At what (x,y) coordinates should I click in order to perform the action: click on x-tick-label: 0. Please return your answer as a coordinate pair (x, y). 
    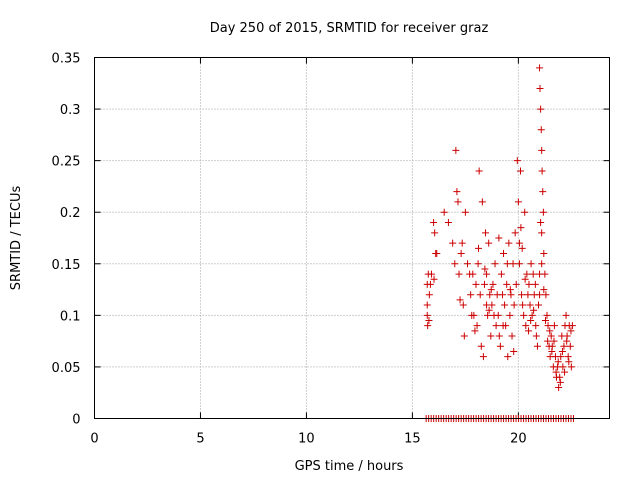
    Looking at the image, I should click on (94, 439).